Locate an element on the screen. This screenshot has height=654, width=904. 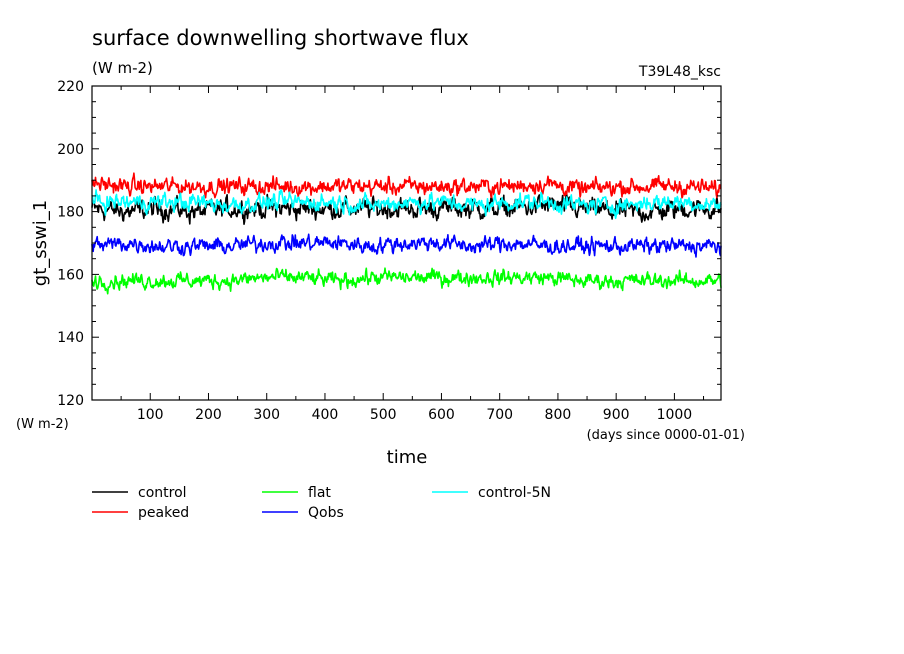
series-line-peaked is located at coordinates (406, 185).